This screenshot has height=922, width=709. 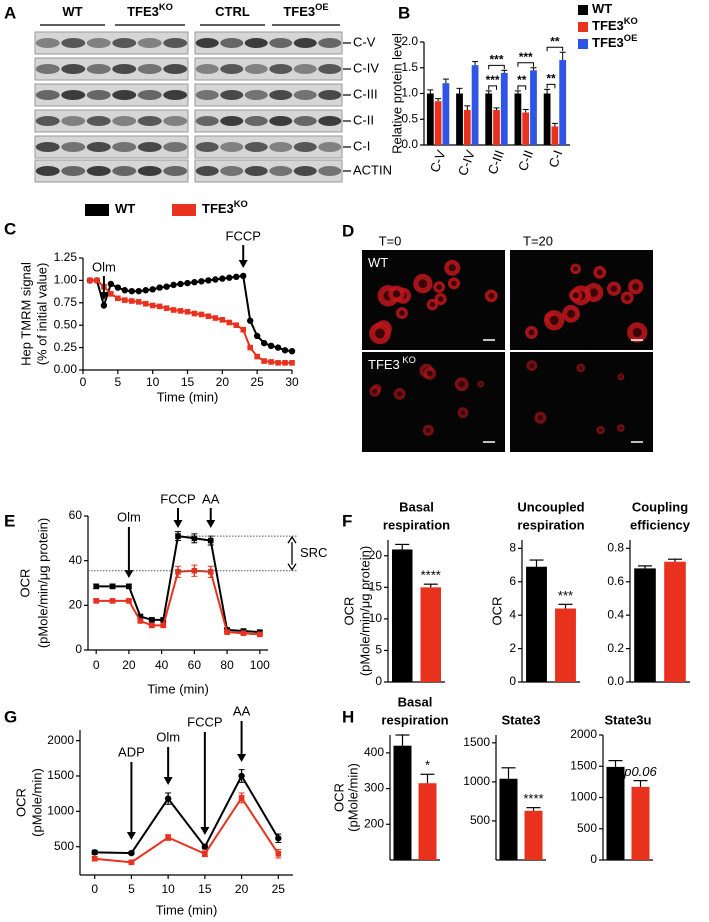 I want to click on y-axis-label: OCR, so click(x=24, y=583).